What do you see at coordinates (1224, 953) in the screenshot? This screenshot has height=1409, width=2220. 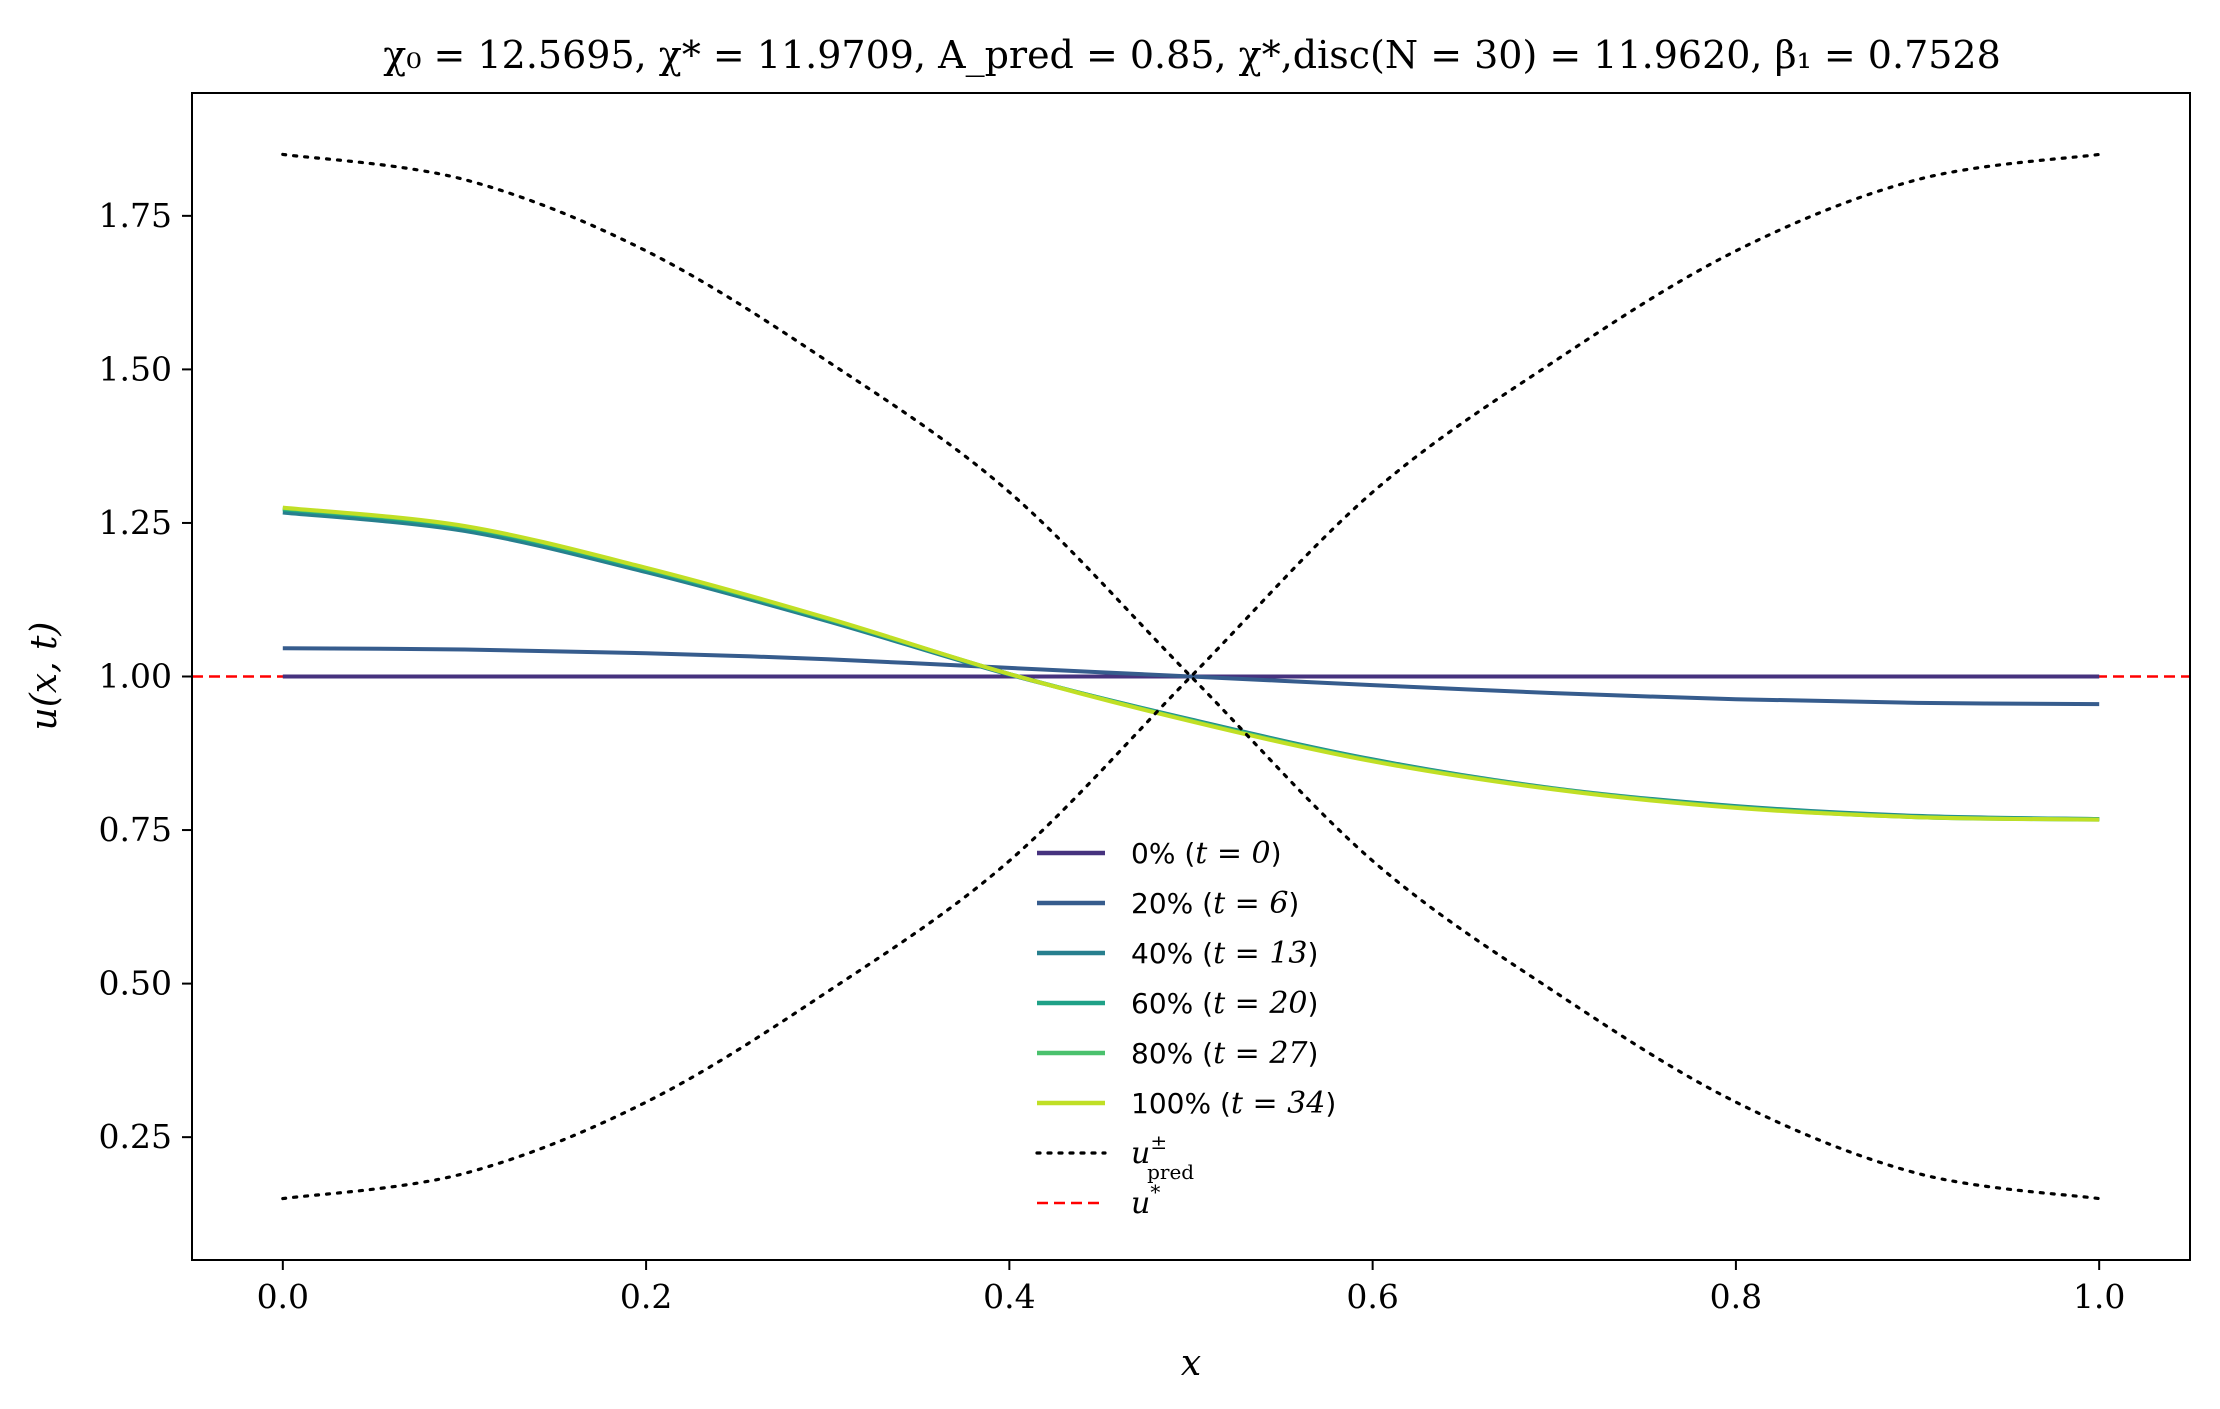 I see `legend-label: 40% (t = 13)` at bounding box center [1224, 953].